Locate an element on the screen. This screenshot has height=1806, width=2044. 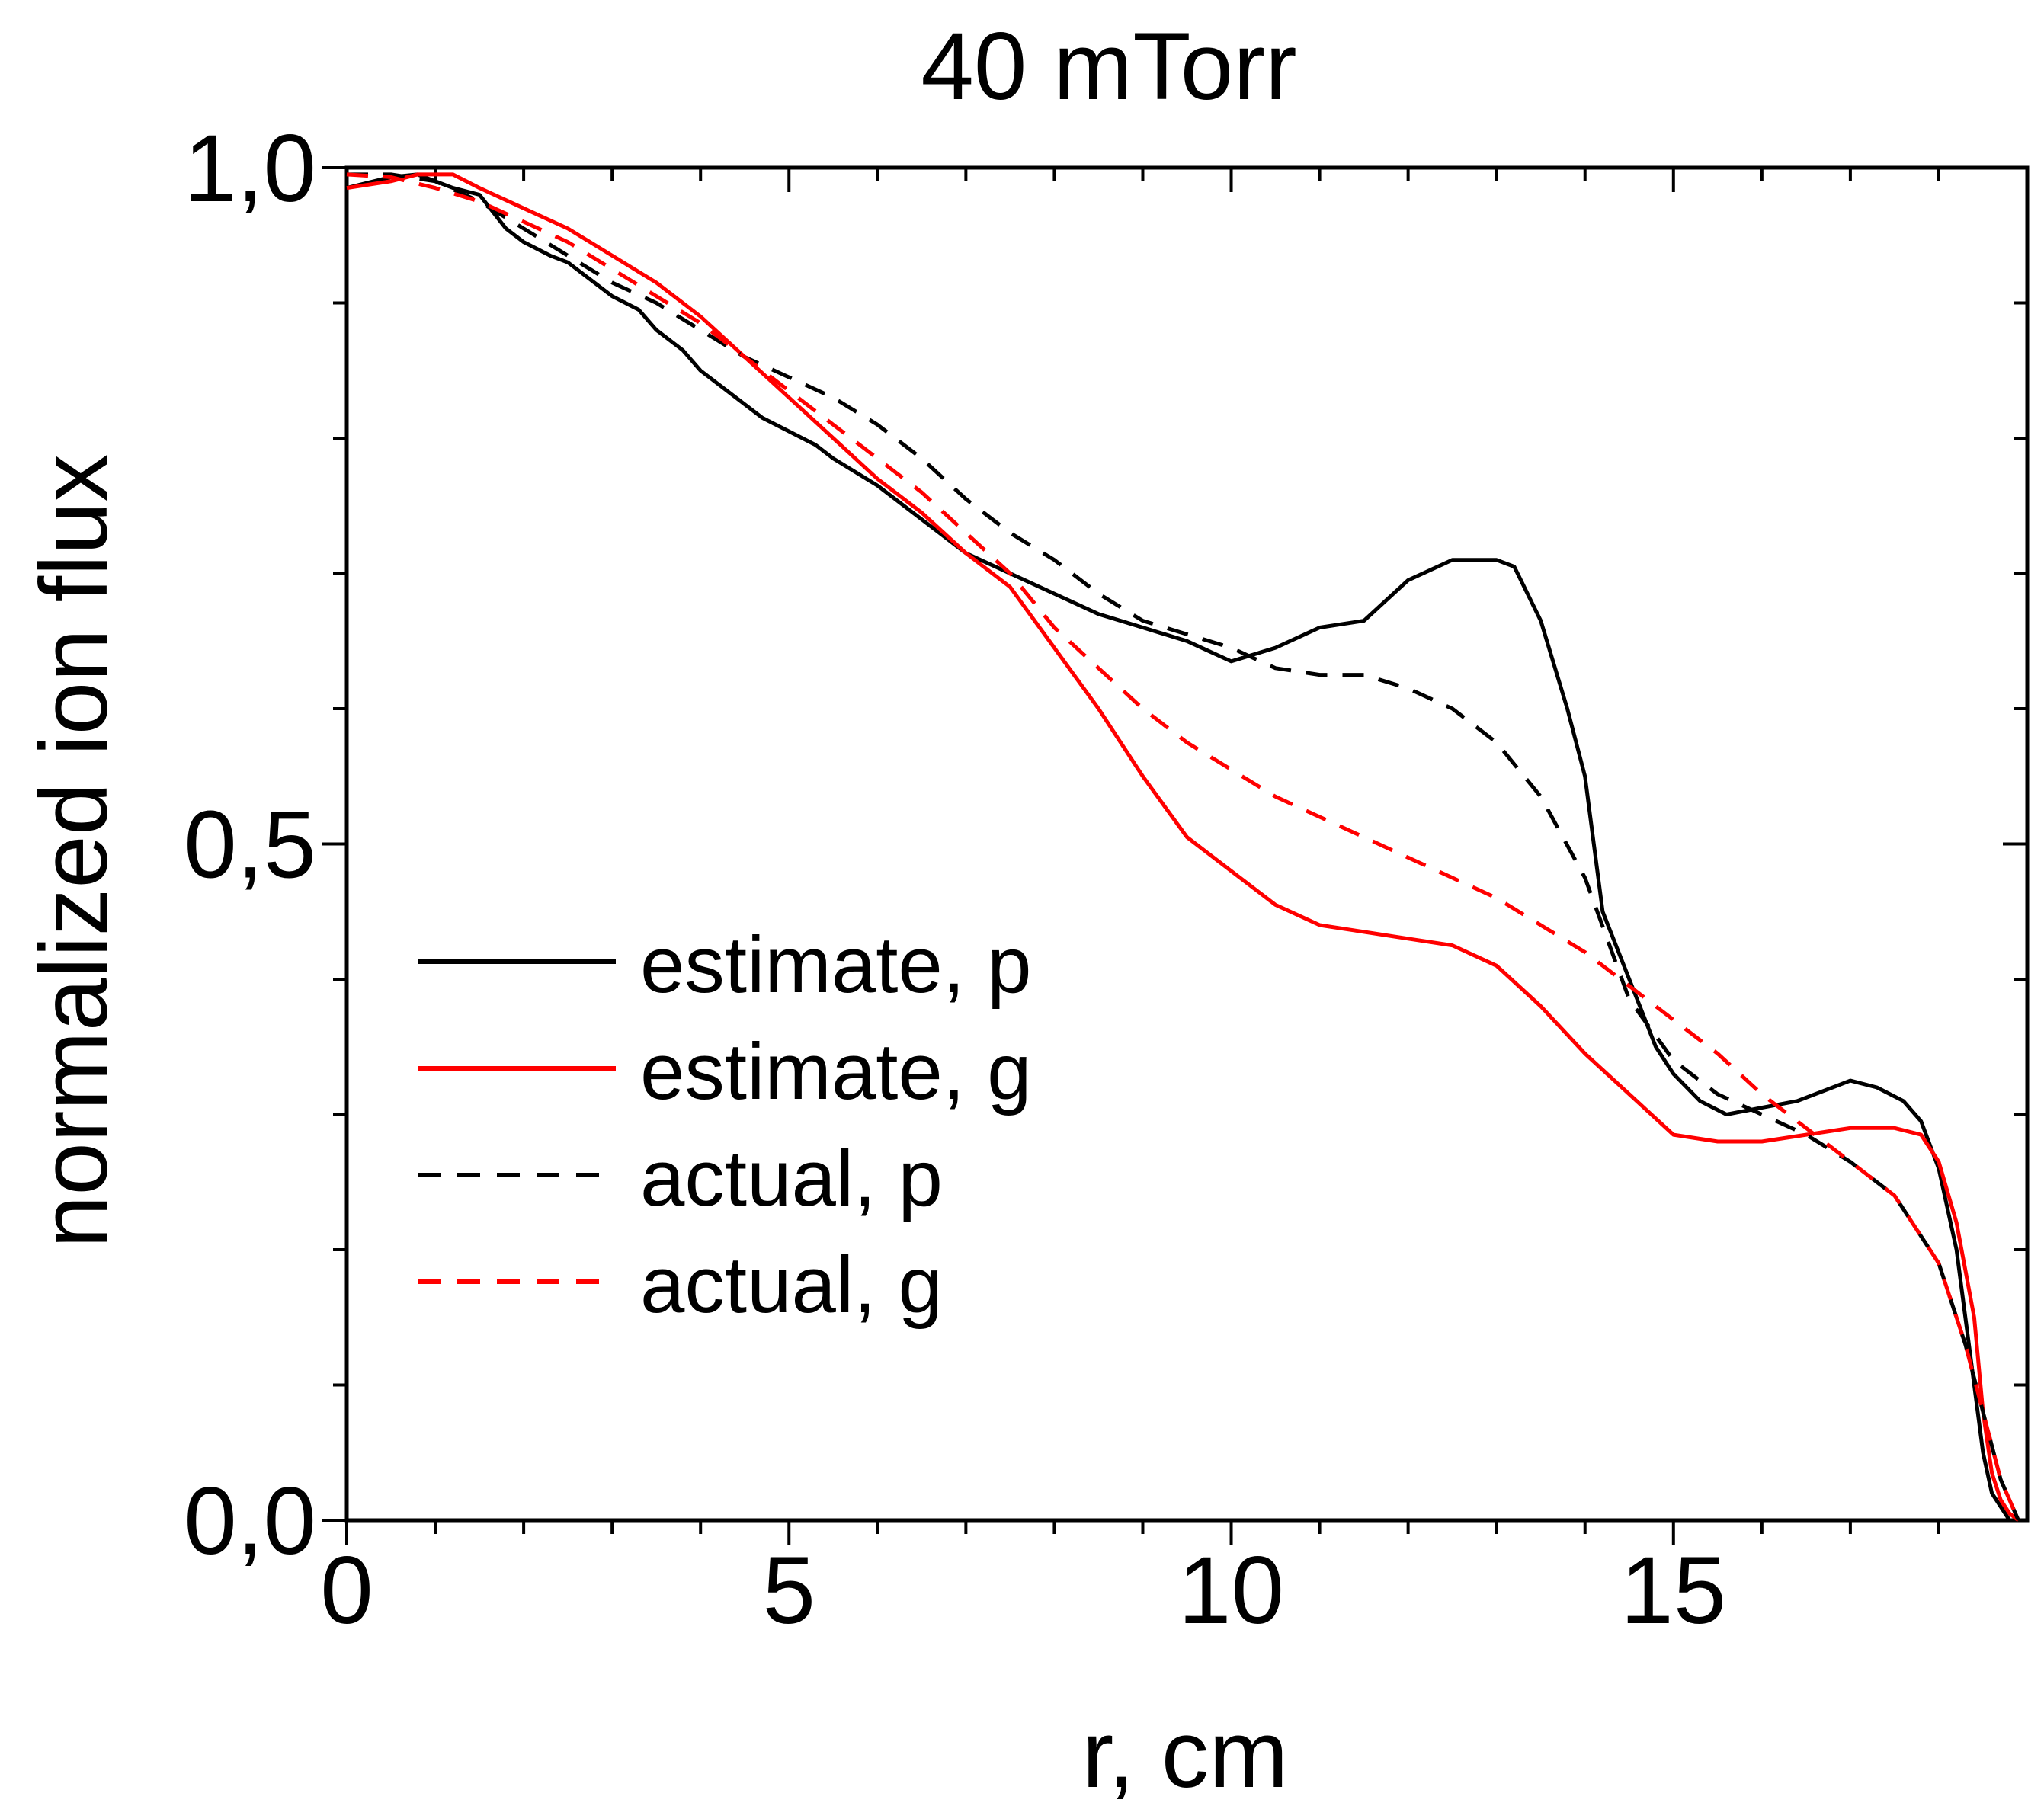
x-tick-label: 10 is located at coordinates (1231, 1591).